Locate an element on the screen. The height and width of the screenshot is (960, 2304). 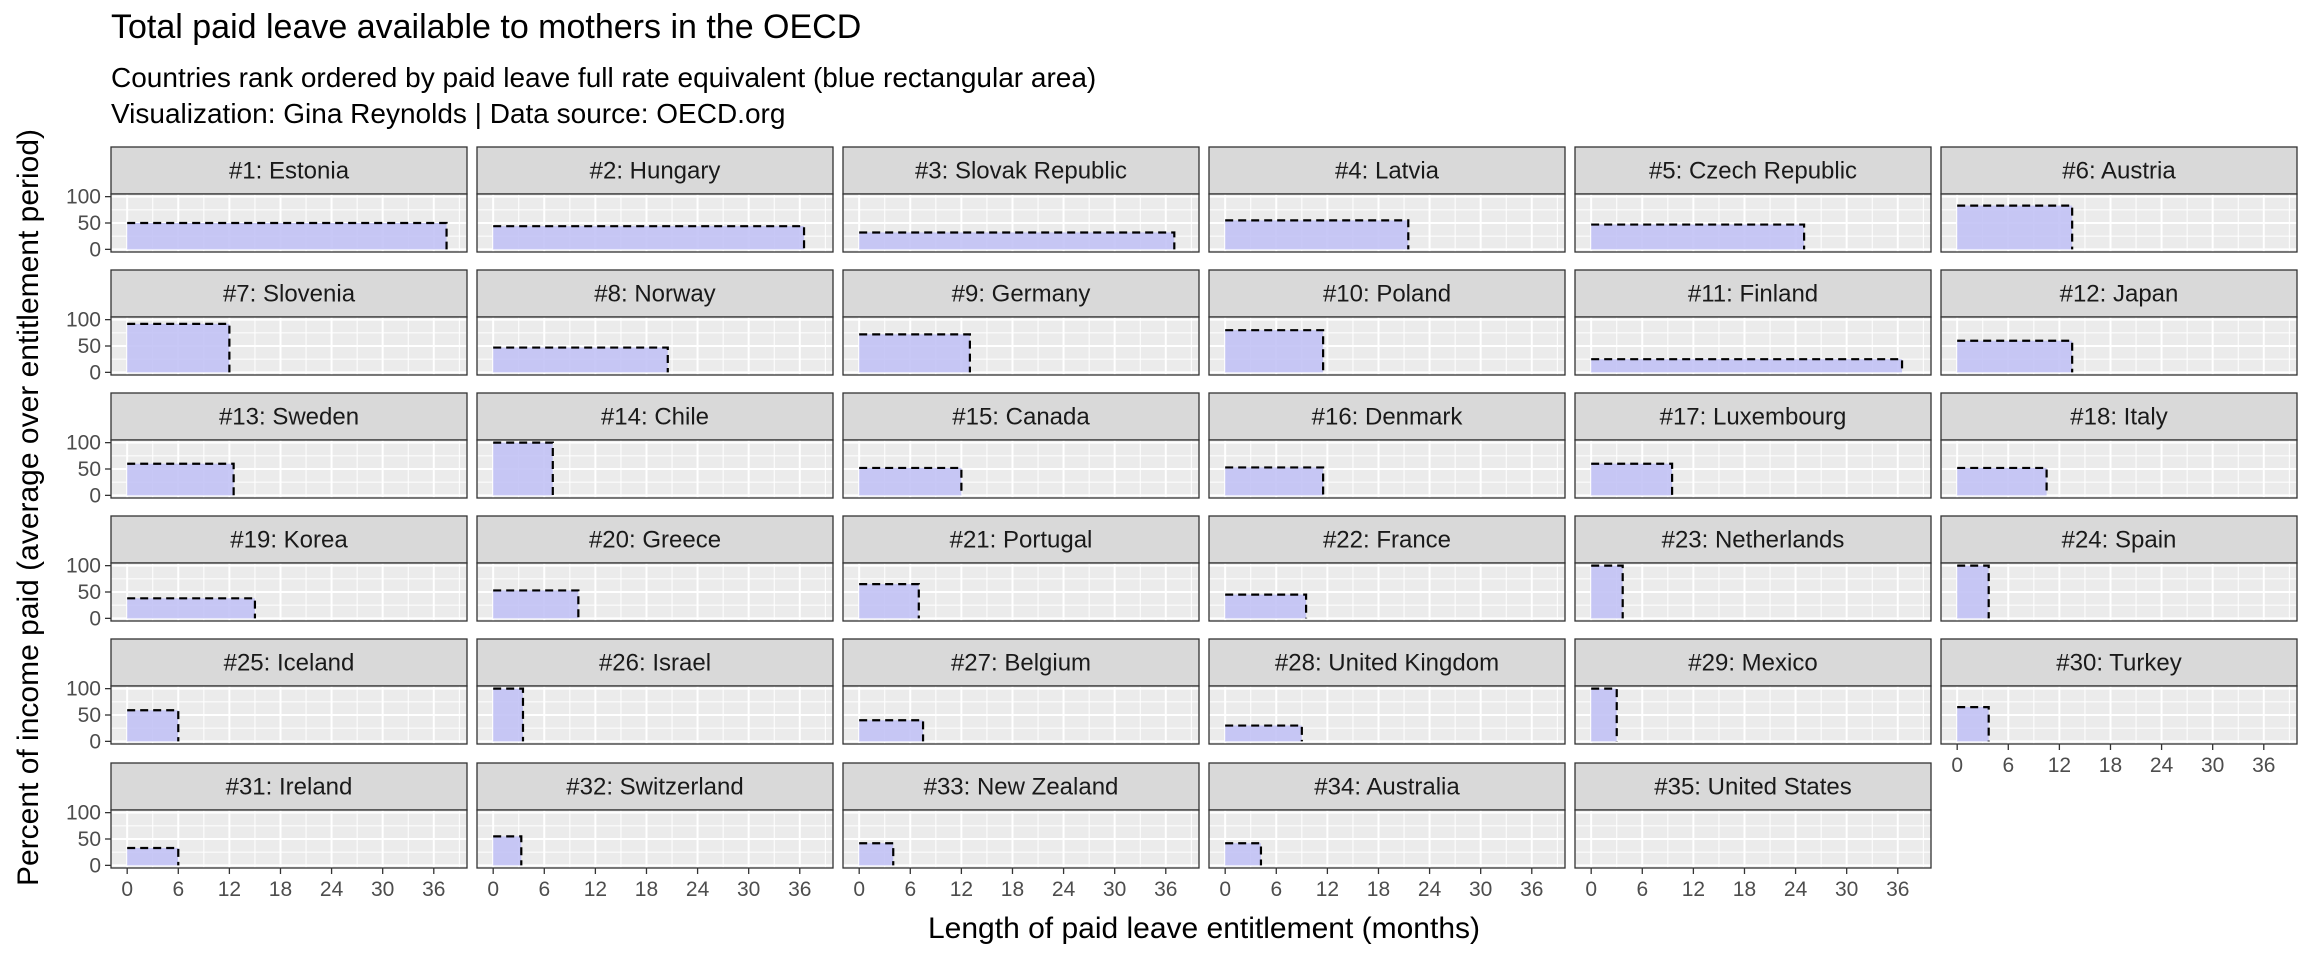
facet-panel: #10: Poland is located at coordinates (1387, 322).